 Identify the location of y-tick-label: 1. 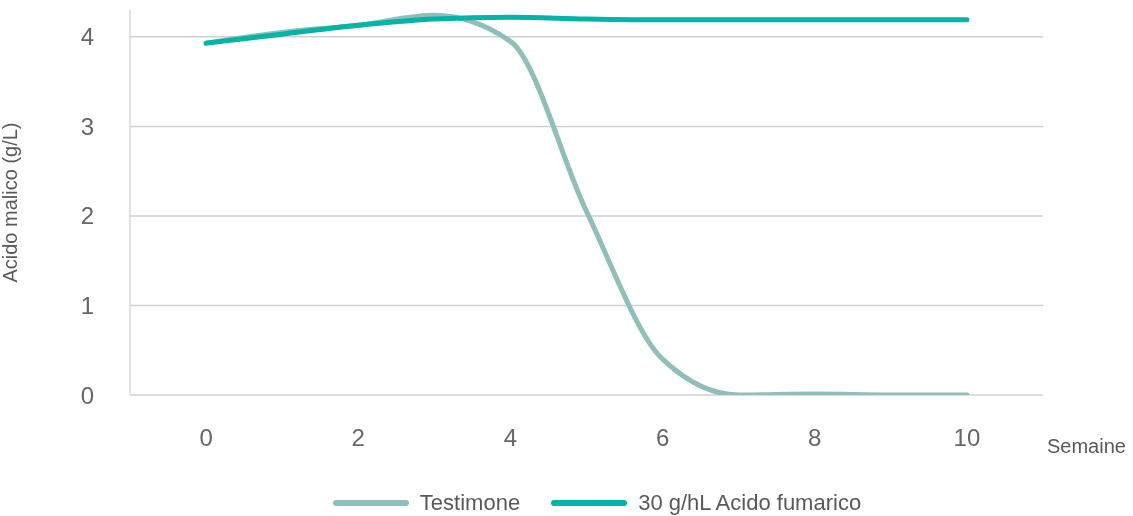
(87, 305).